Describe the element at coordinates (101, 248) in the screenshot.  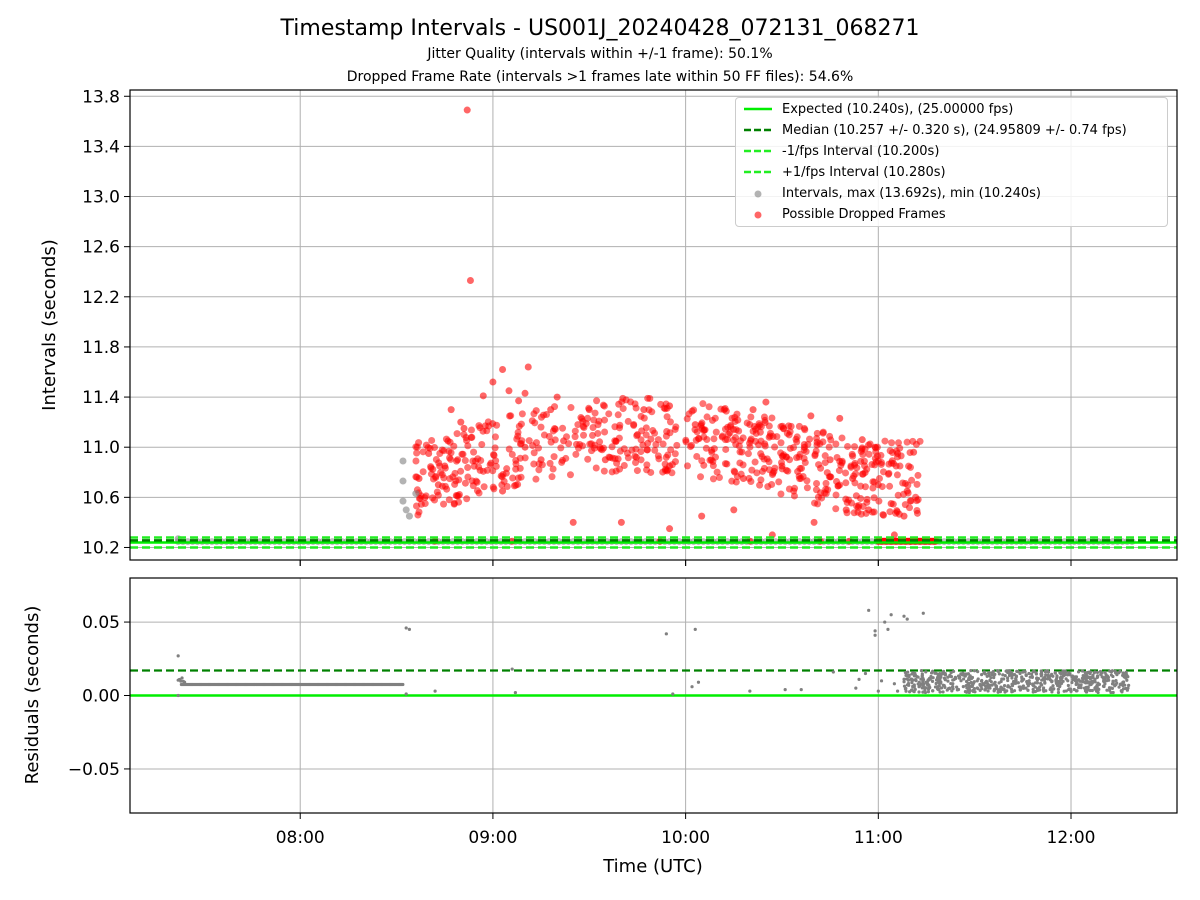
I see `y-tick-label: 12.6` at that location.